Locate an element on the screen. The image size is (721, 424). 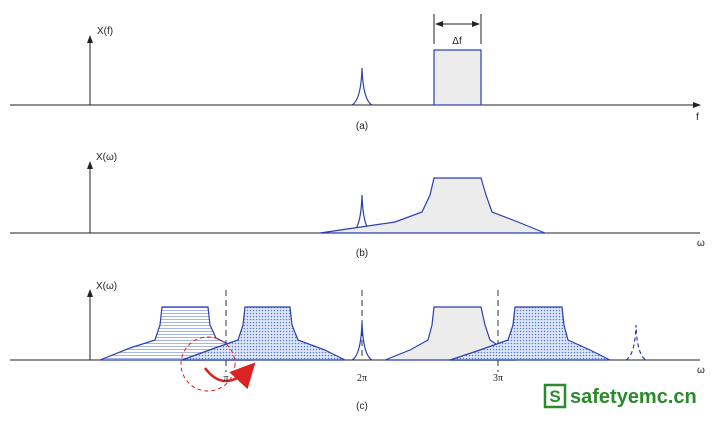
caption: (b) is located at coordinates (362, 253).